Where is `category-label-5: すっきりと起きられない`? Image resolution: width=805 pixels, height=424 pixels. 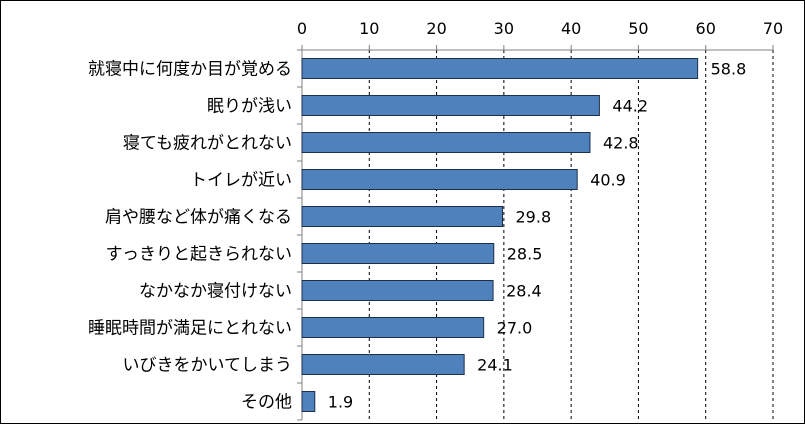
category-label-5: すっきりと起きられない is located at coordinates (199, 255).